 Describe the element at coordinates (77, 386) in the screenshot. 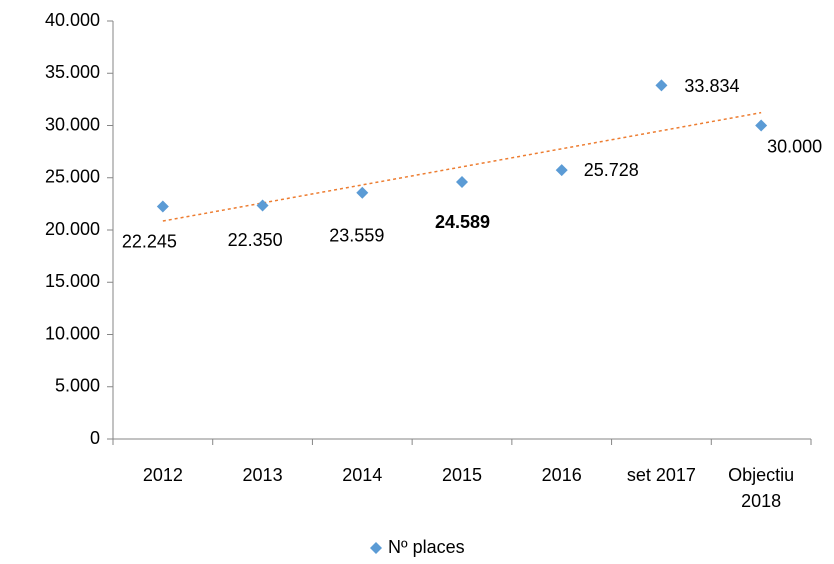

I see `y-tick-label: 5.000` at that location.